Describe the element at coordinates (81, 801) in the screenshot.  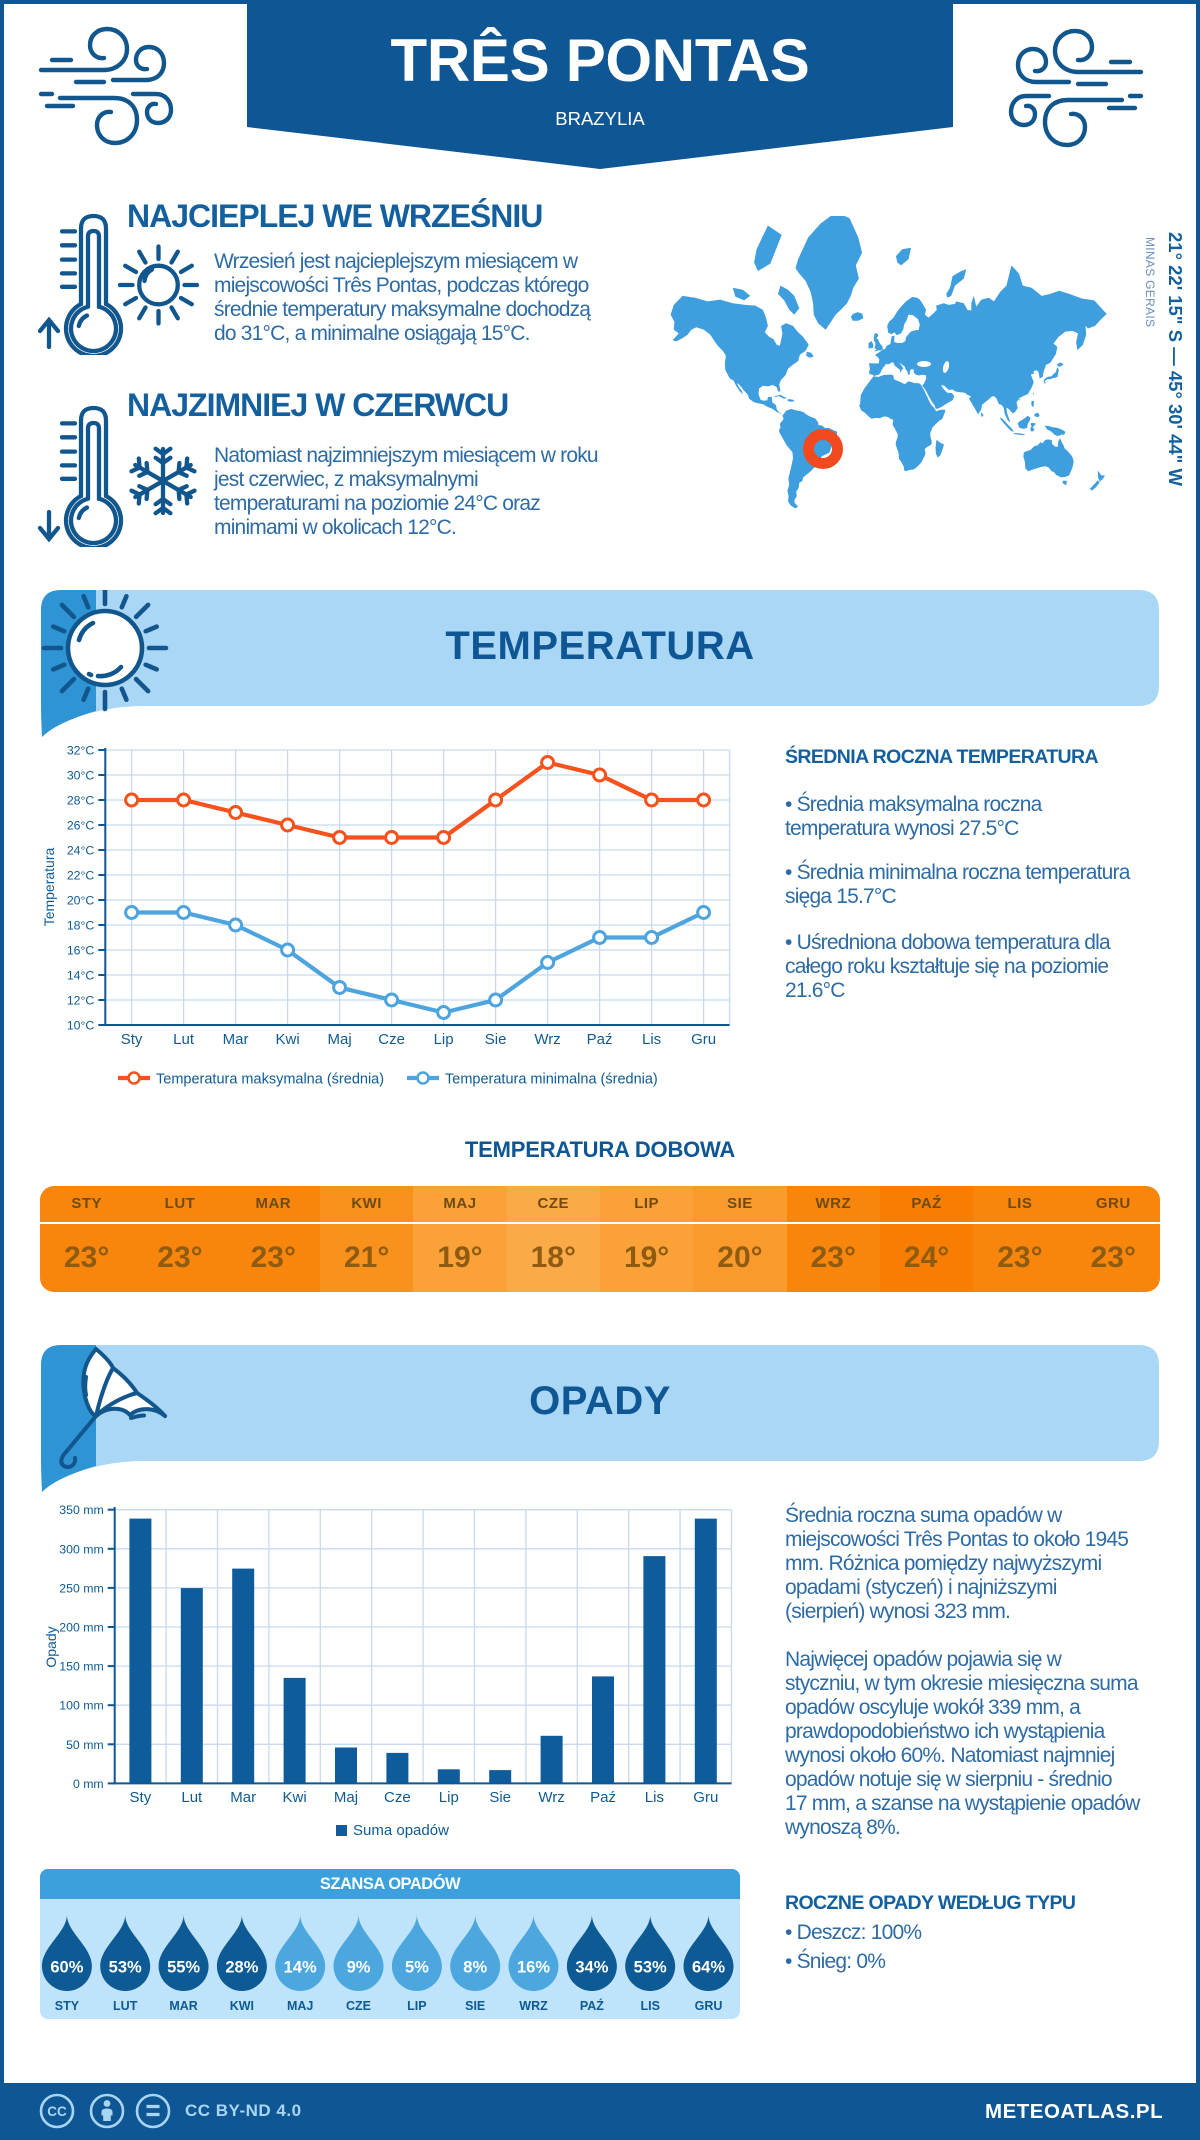
I see `svg-text: 28°C` at that location.